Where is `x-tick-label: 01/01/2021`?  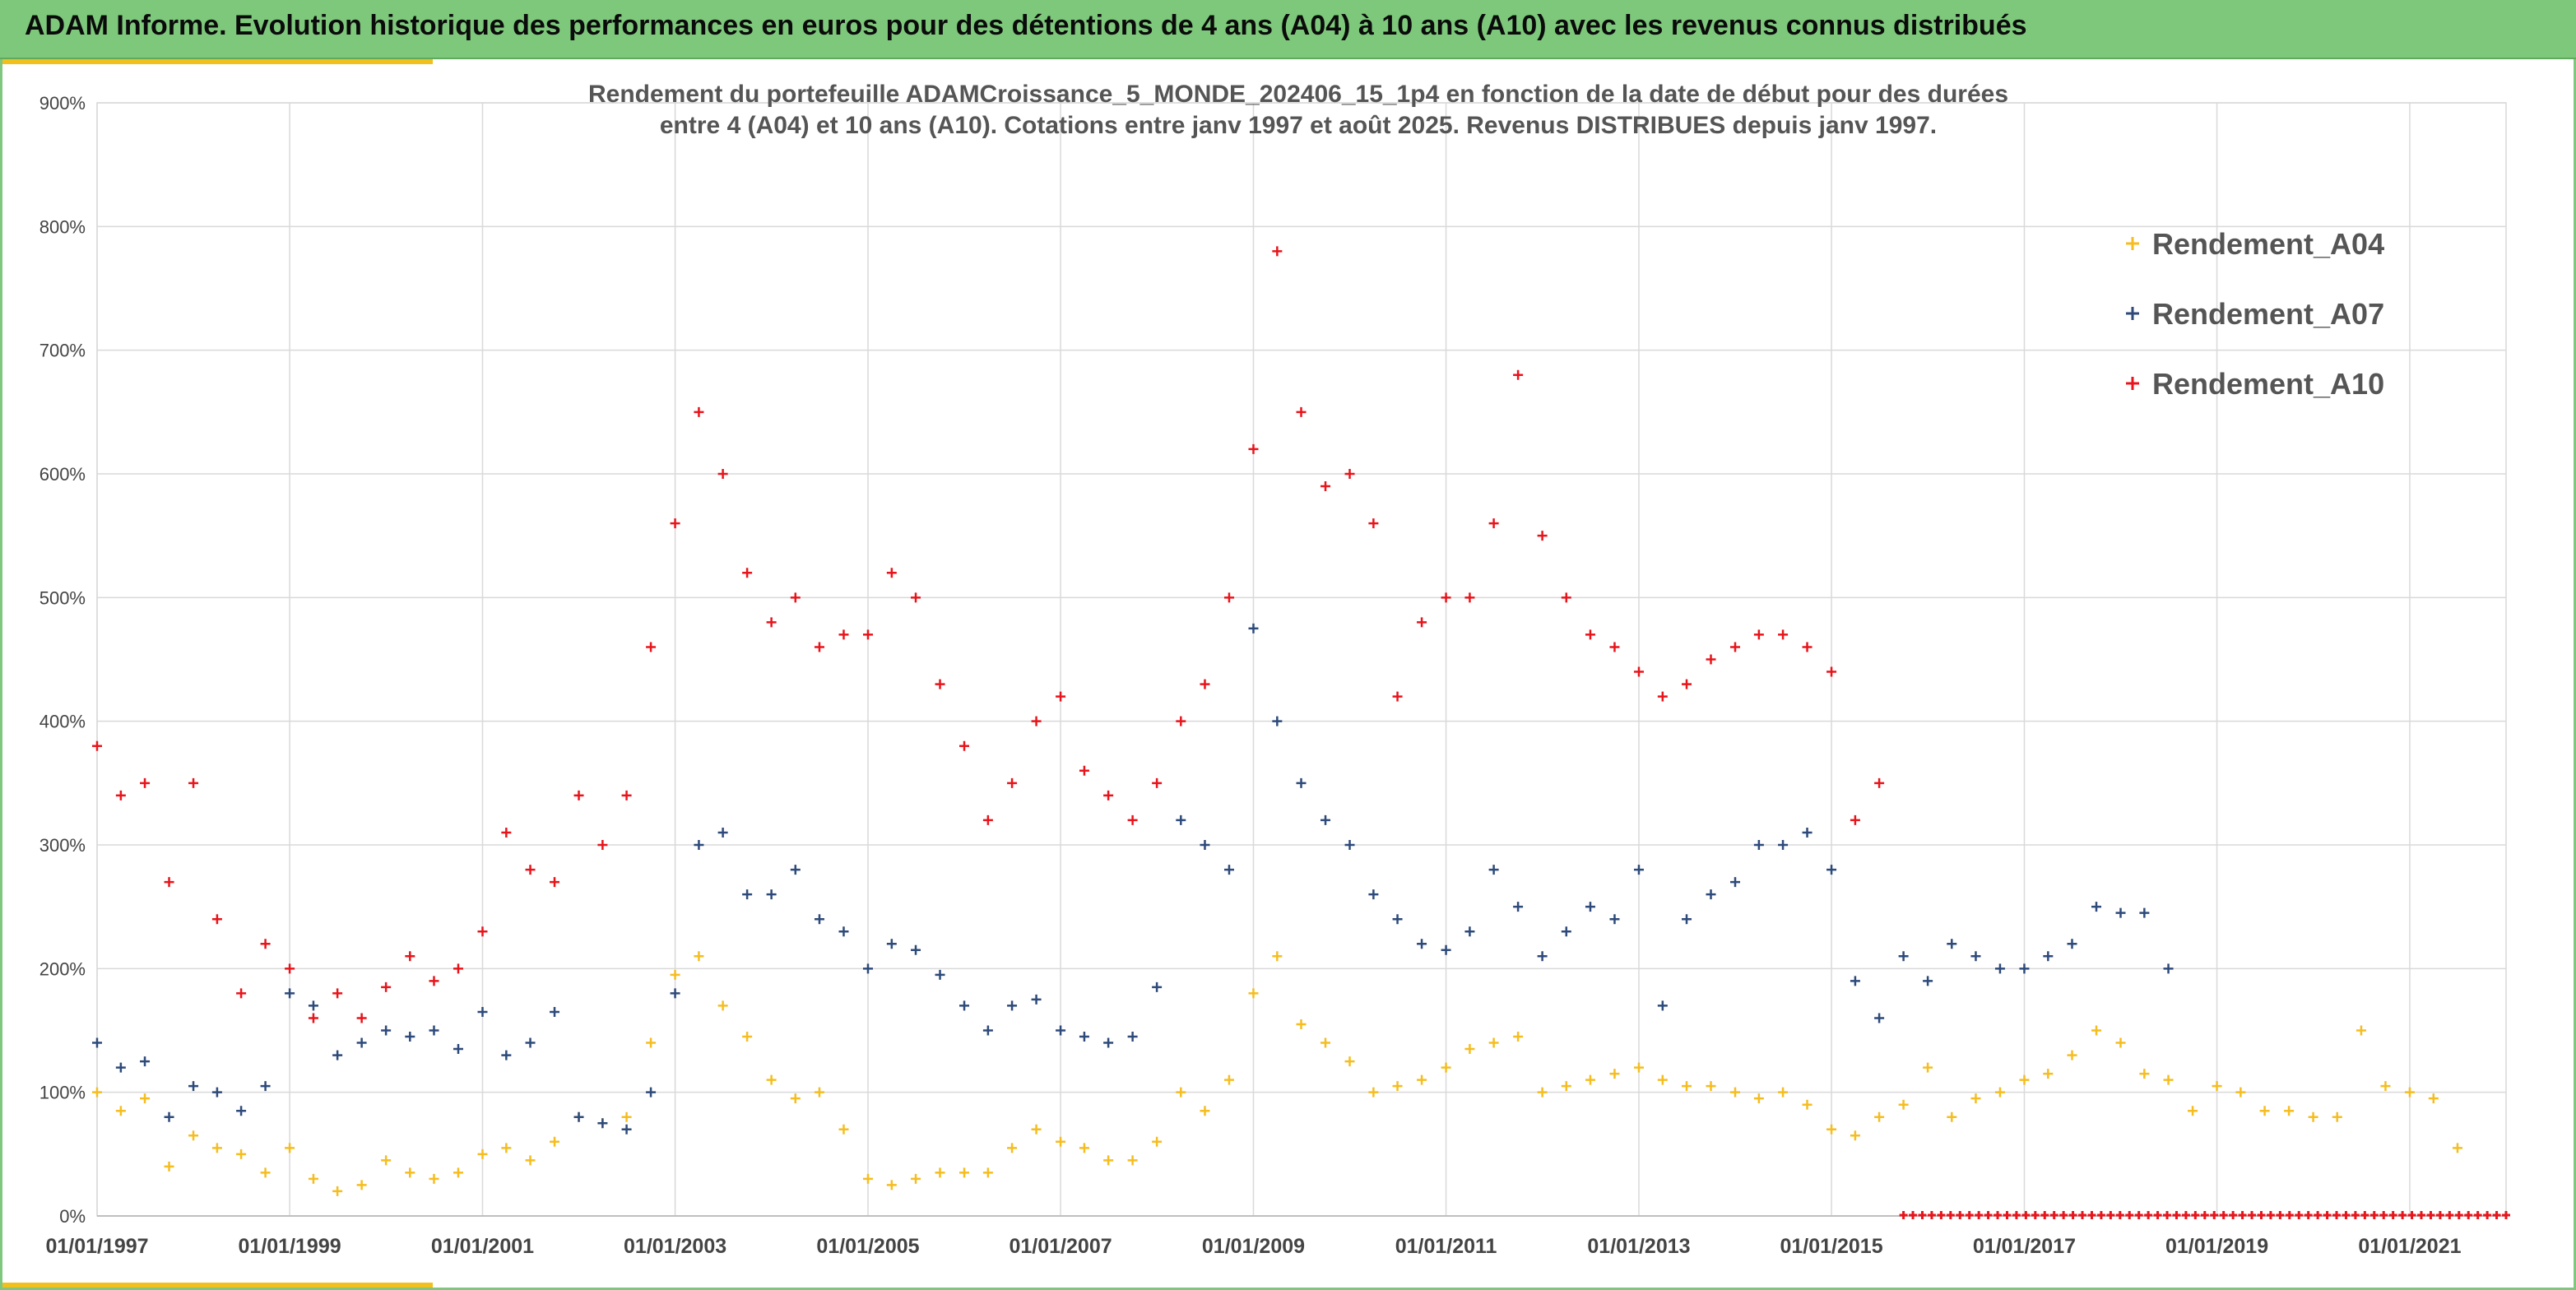
x-tick-label: 01/01/2021 is located at coordinates (2410, 1246).